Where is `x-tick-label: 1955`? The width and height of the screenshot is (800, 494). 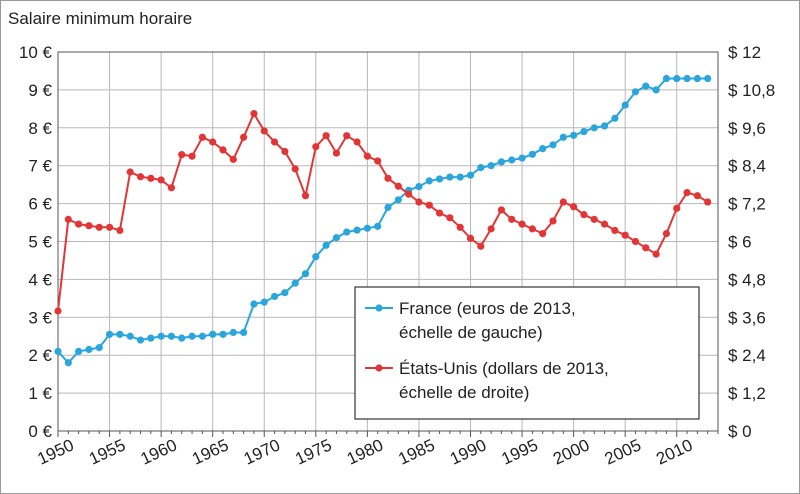
x-tick-label: 1955 is located at coordinates (107, 451).